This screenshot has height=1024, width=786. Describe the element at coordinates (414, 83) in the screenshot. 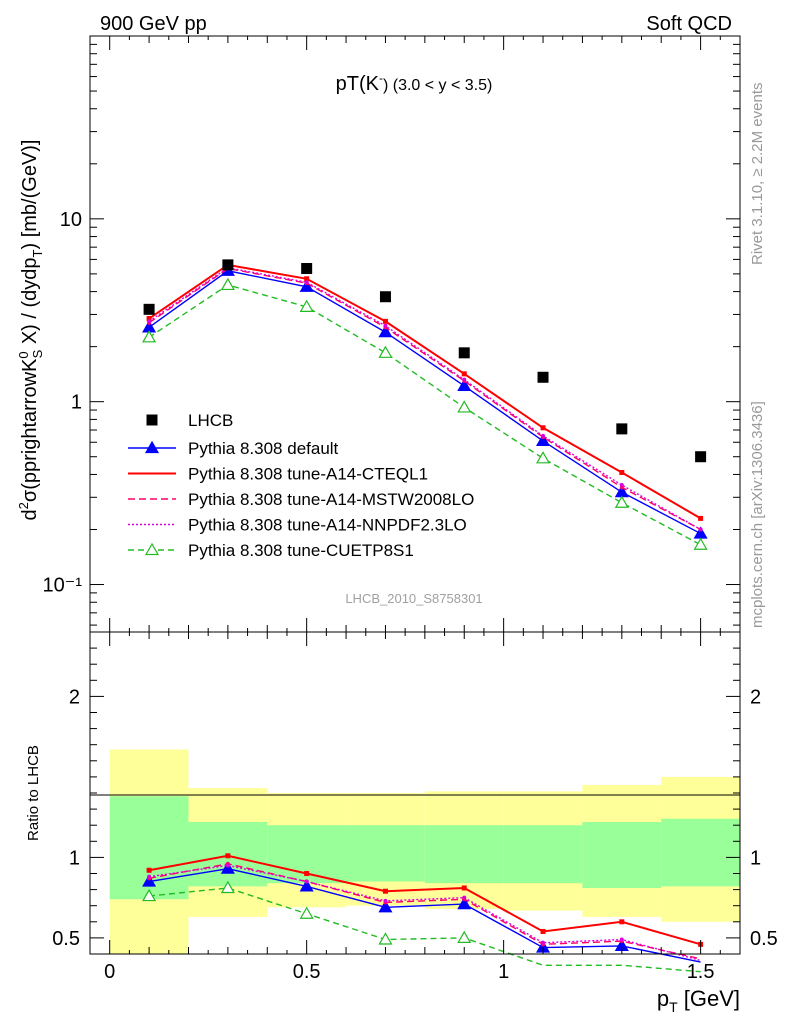

I see `plot-title: pT(K-) (3.0 < y < 3.5)` at that location.